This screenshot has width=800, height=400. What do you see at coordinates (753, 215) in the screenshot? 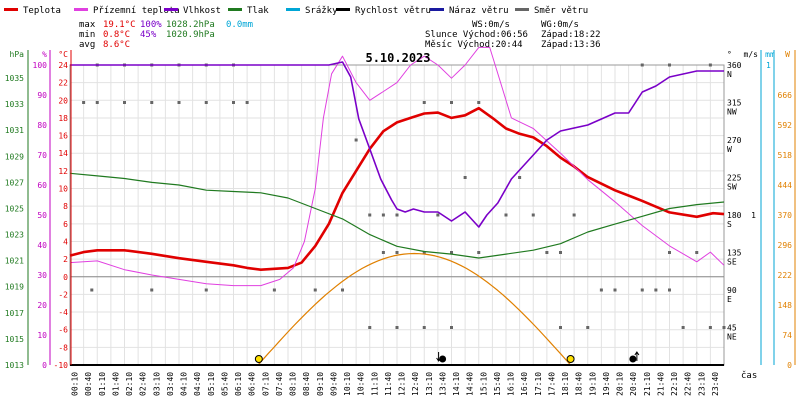
I see `axis-tick-ms: 1` at bounding box center [753, 215].